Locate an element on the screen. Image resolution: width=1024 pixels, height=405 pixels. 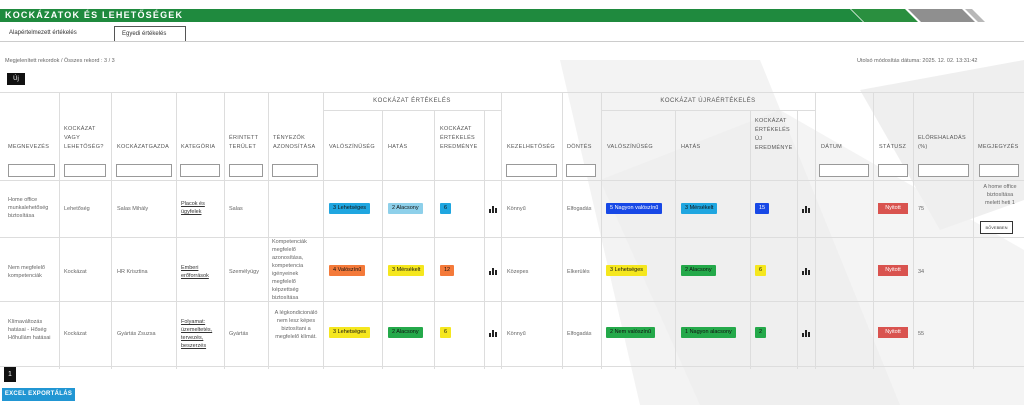
filter-factors-input is located at coordinates (295, 170).